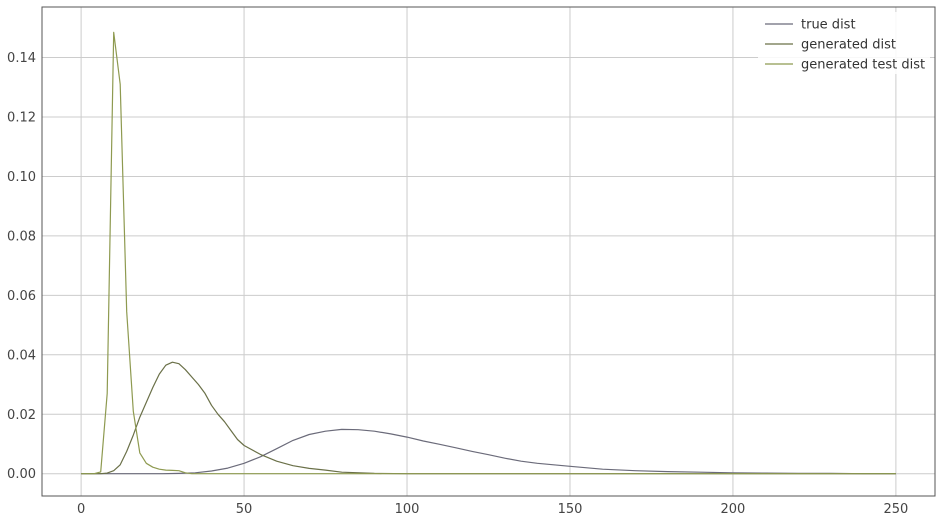 The height and width of the screenshot is (522, 940). Describe the element at coordinates (492, 509) in the screenshot. I see `x-tick-labels: 0 50 100 150 200 250` at that location.